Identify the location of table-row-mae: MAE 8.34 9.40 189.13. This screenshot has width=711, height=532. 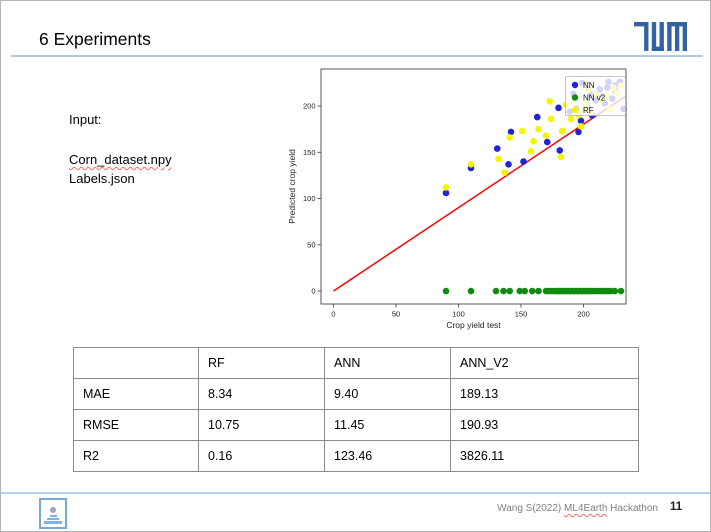
(356, 394).